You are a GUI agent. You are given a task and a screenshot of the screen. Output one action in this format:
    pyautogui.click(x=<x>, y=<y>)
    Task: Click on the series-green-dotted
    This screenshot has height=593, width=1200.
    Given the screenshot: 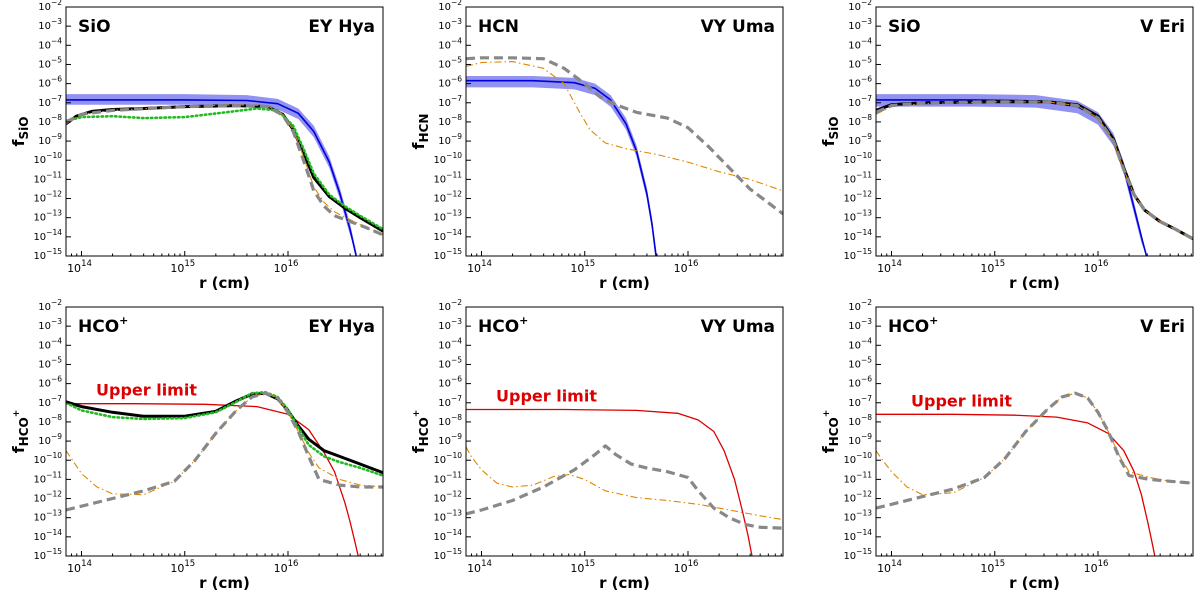 What is the action you would take?
    pyautogui.click(x=224, y=169)
    